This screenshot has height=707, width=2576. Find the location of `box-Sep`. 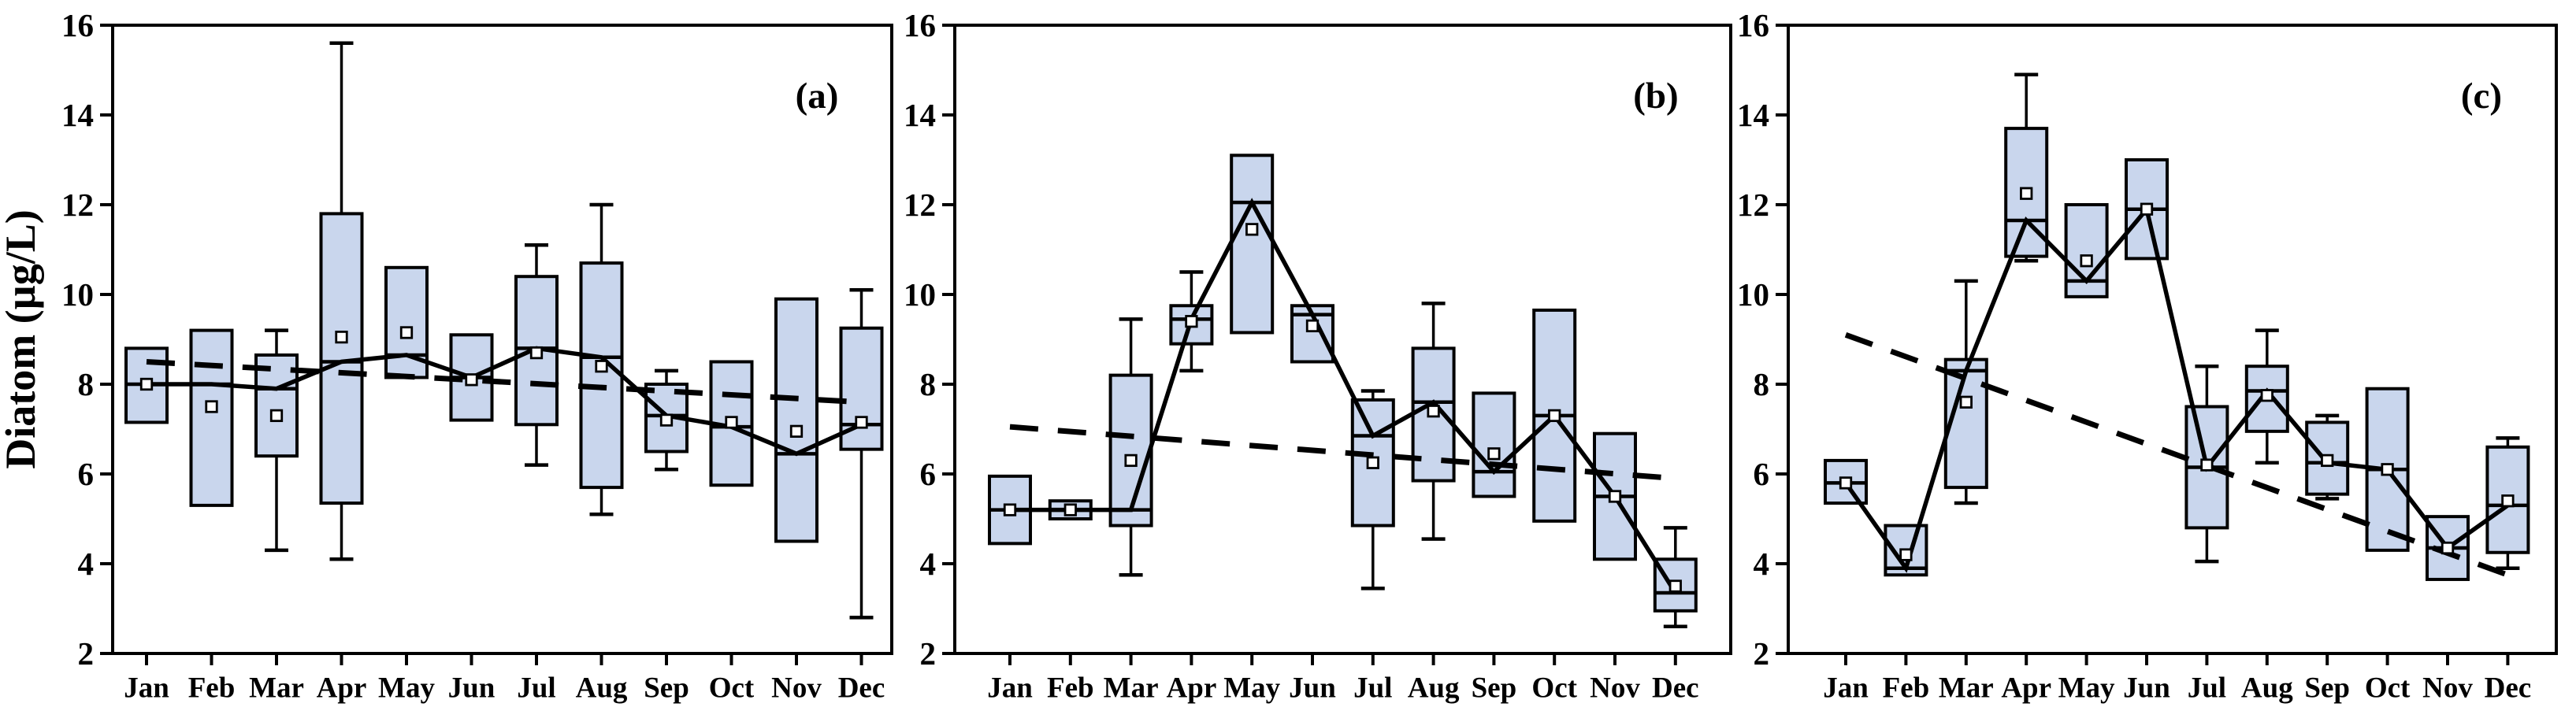

box-Sep is located at coordinates (1494, 444).